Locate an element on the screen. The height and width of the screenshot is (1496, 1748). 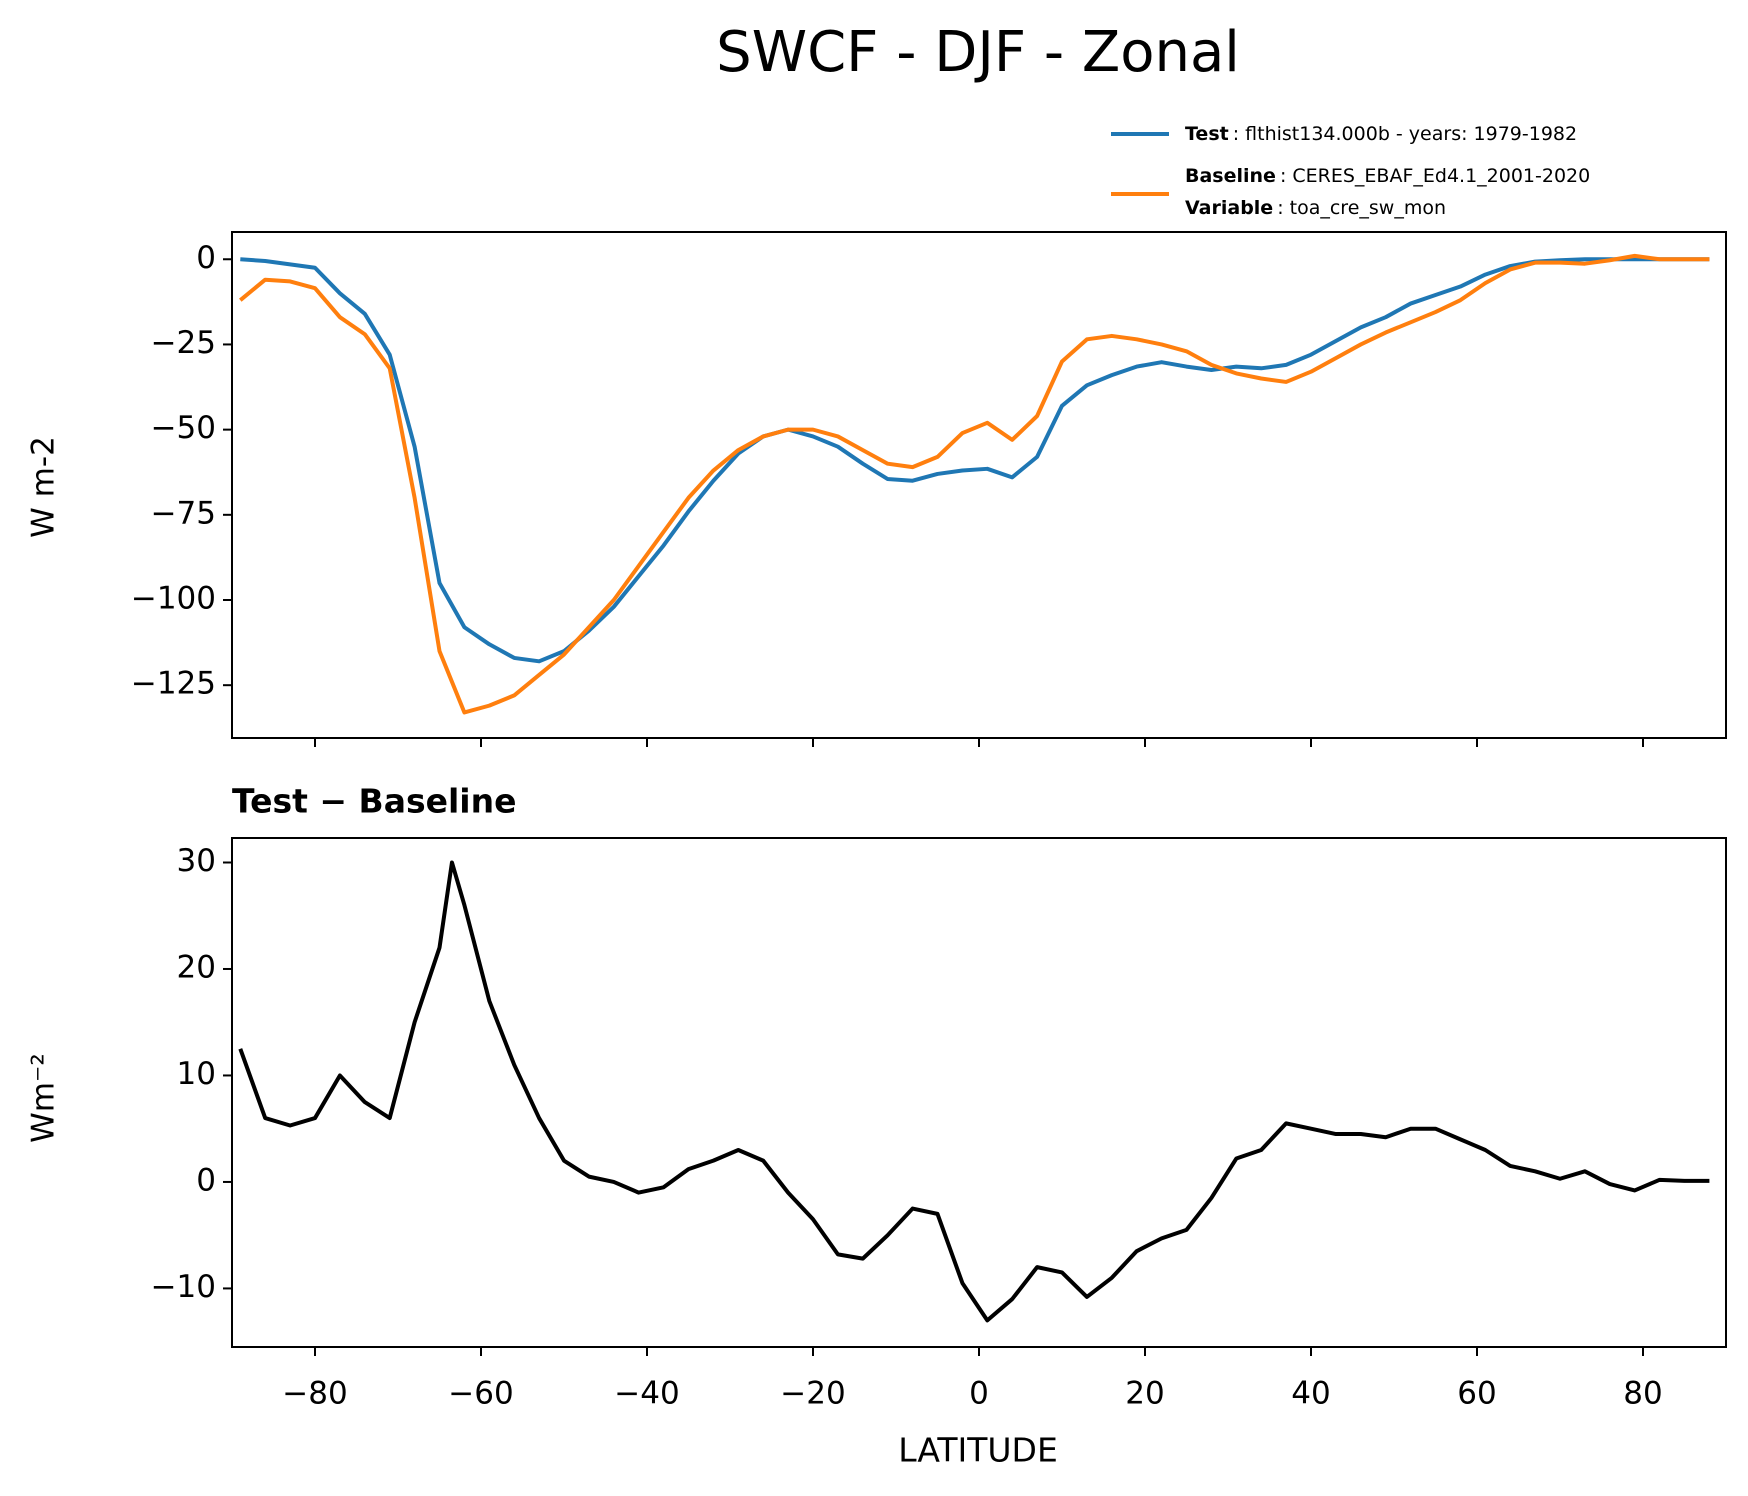
legend-name: Test is located at coordinates (1207, 134).